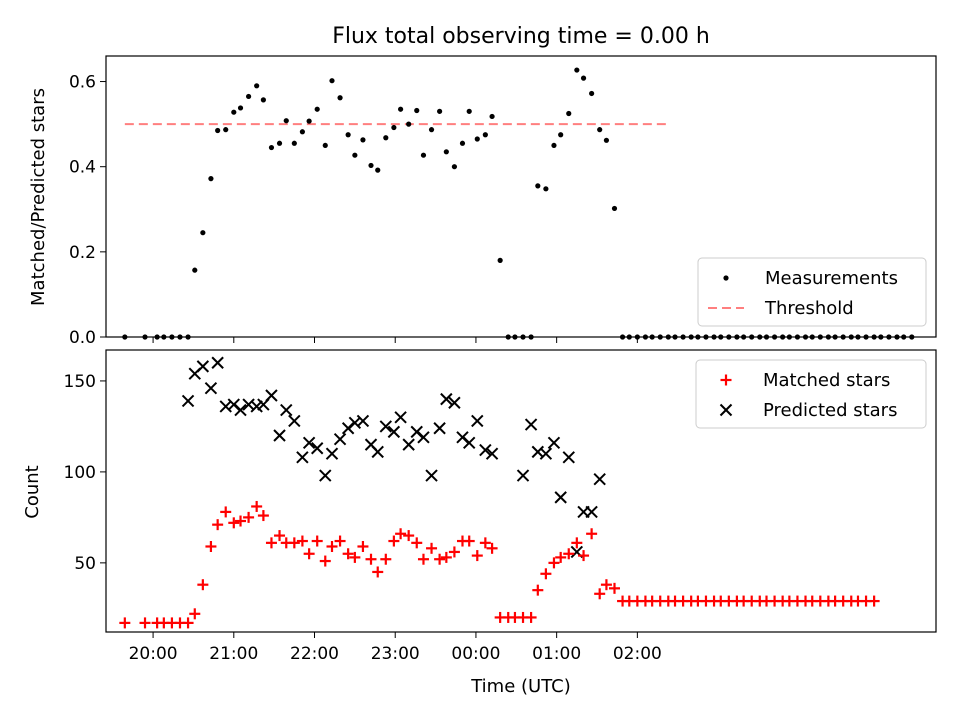 The image size is (960, 720). I want to click on bottom-legend-box, so click(811, 394).